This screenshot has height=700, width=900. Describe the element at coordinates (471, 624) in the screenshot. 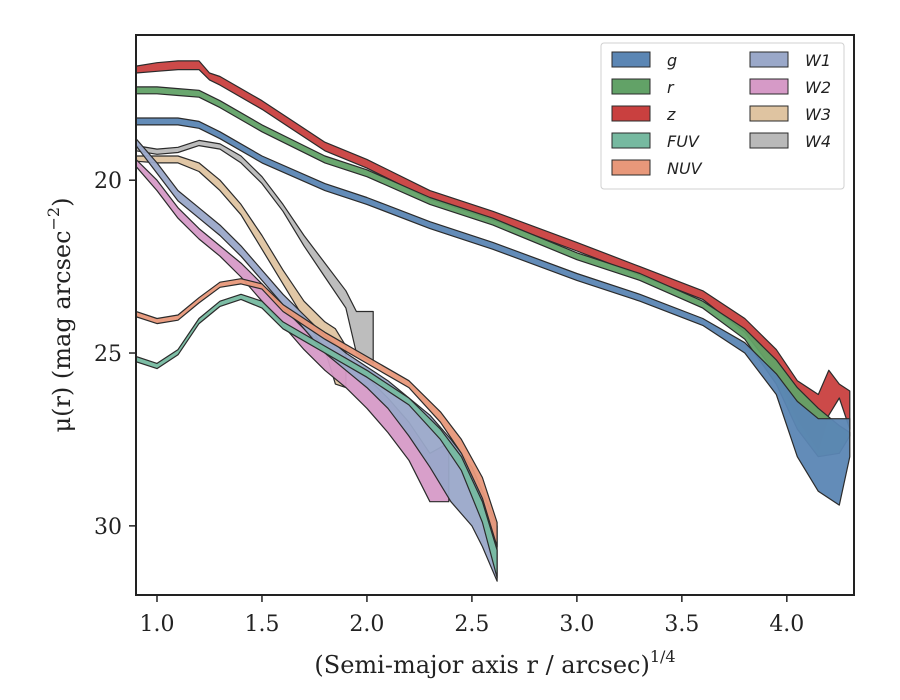

I see `x-tick-label: 2.5` at that location.